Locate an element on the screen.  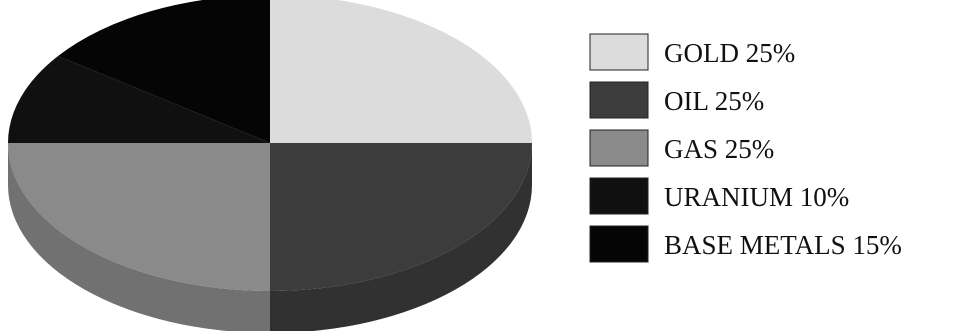
legend-label-gas-25: GAS 25% is located at coordinates (719, 149).